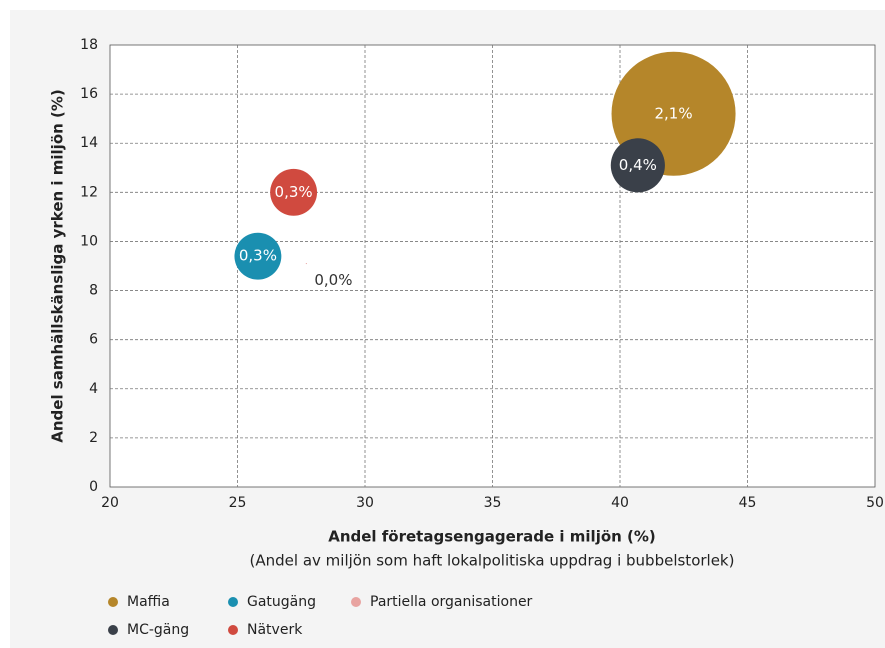 The image size is (885, 648). I want to click on x-tick-label: 40, so click(620, 503).